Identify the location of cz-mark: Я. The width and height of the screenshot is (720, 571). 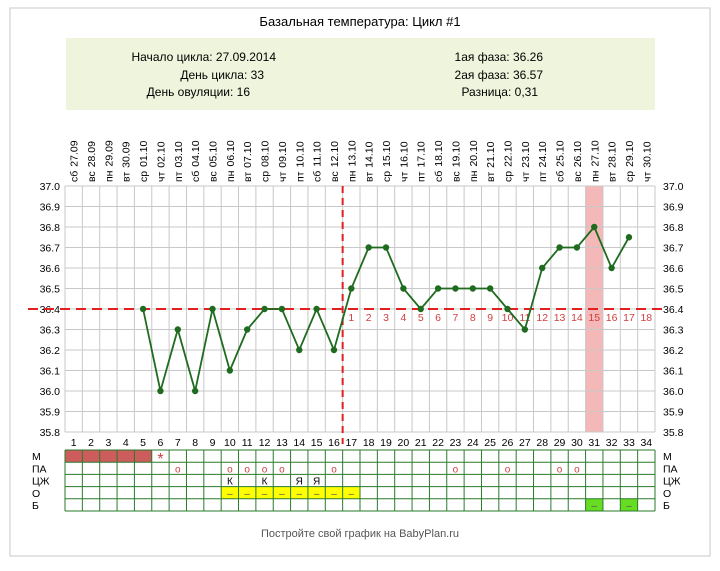
(316, 482).